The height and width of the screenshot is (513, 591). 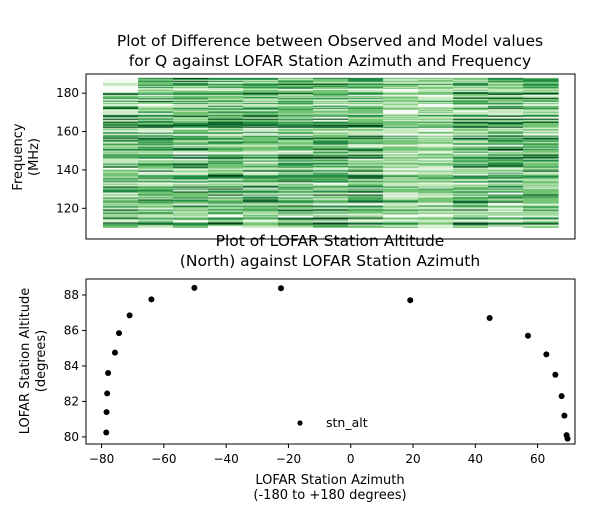 I want to click on scatter-x-ticks: −80 −60 −40 −20 0 20 40 60, so click(x=317, y=455).